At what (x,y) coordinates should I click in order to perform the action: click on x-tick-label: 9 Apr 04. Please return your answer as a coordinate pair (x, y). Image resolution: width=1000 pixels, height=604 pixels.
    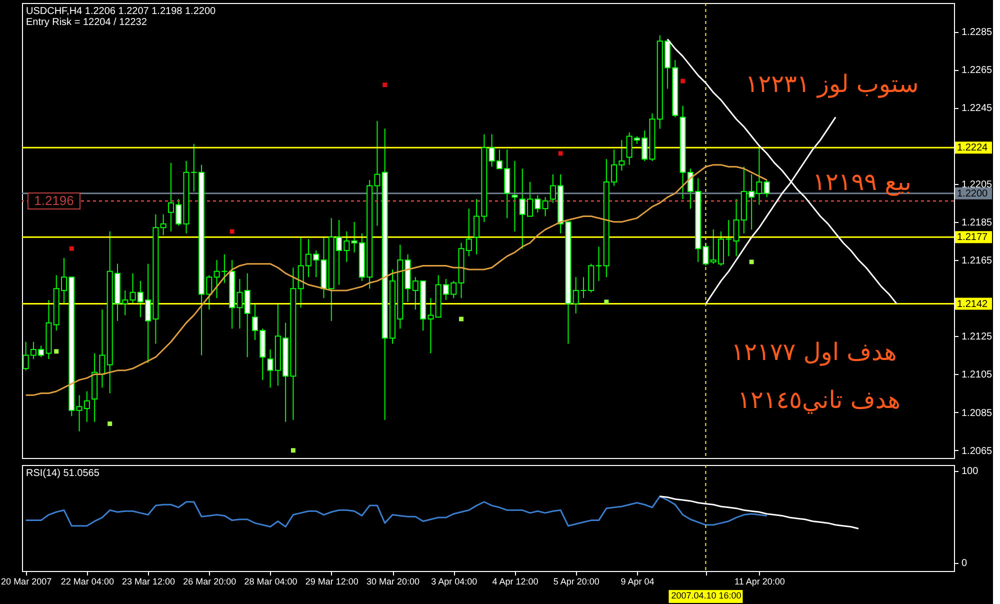
    Looking at the image, I should click on (637, 581).